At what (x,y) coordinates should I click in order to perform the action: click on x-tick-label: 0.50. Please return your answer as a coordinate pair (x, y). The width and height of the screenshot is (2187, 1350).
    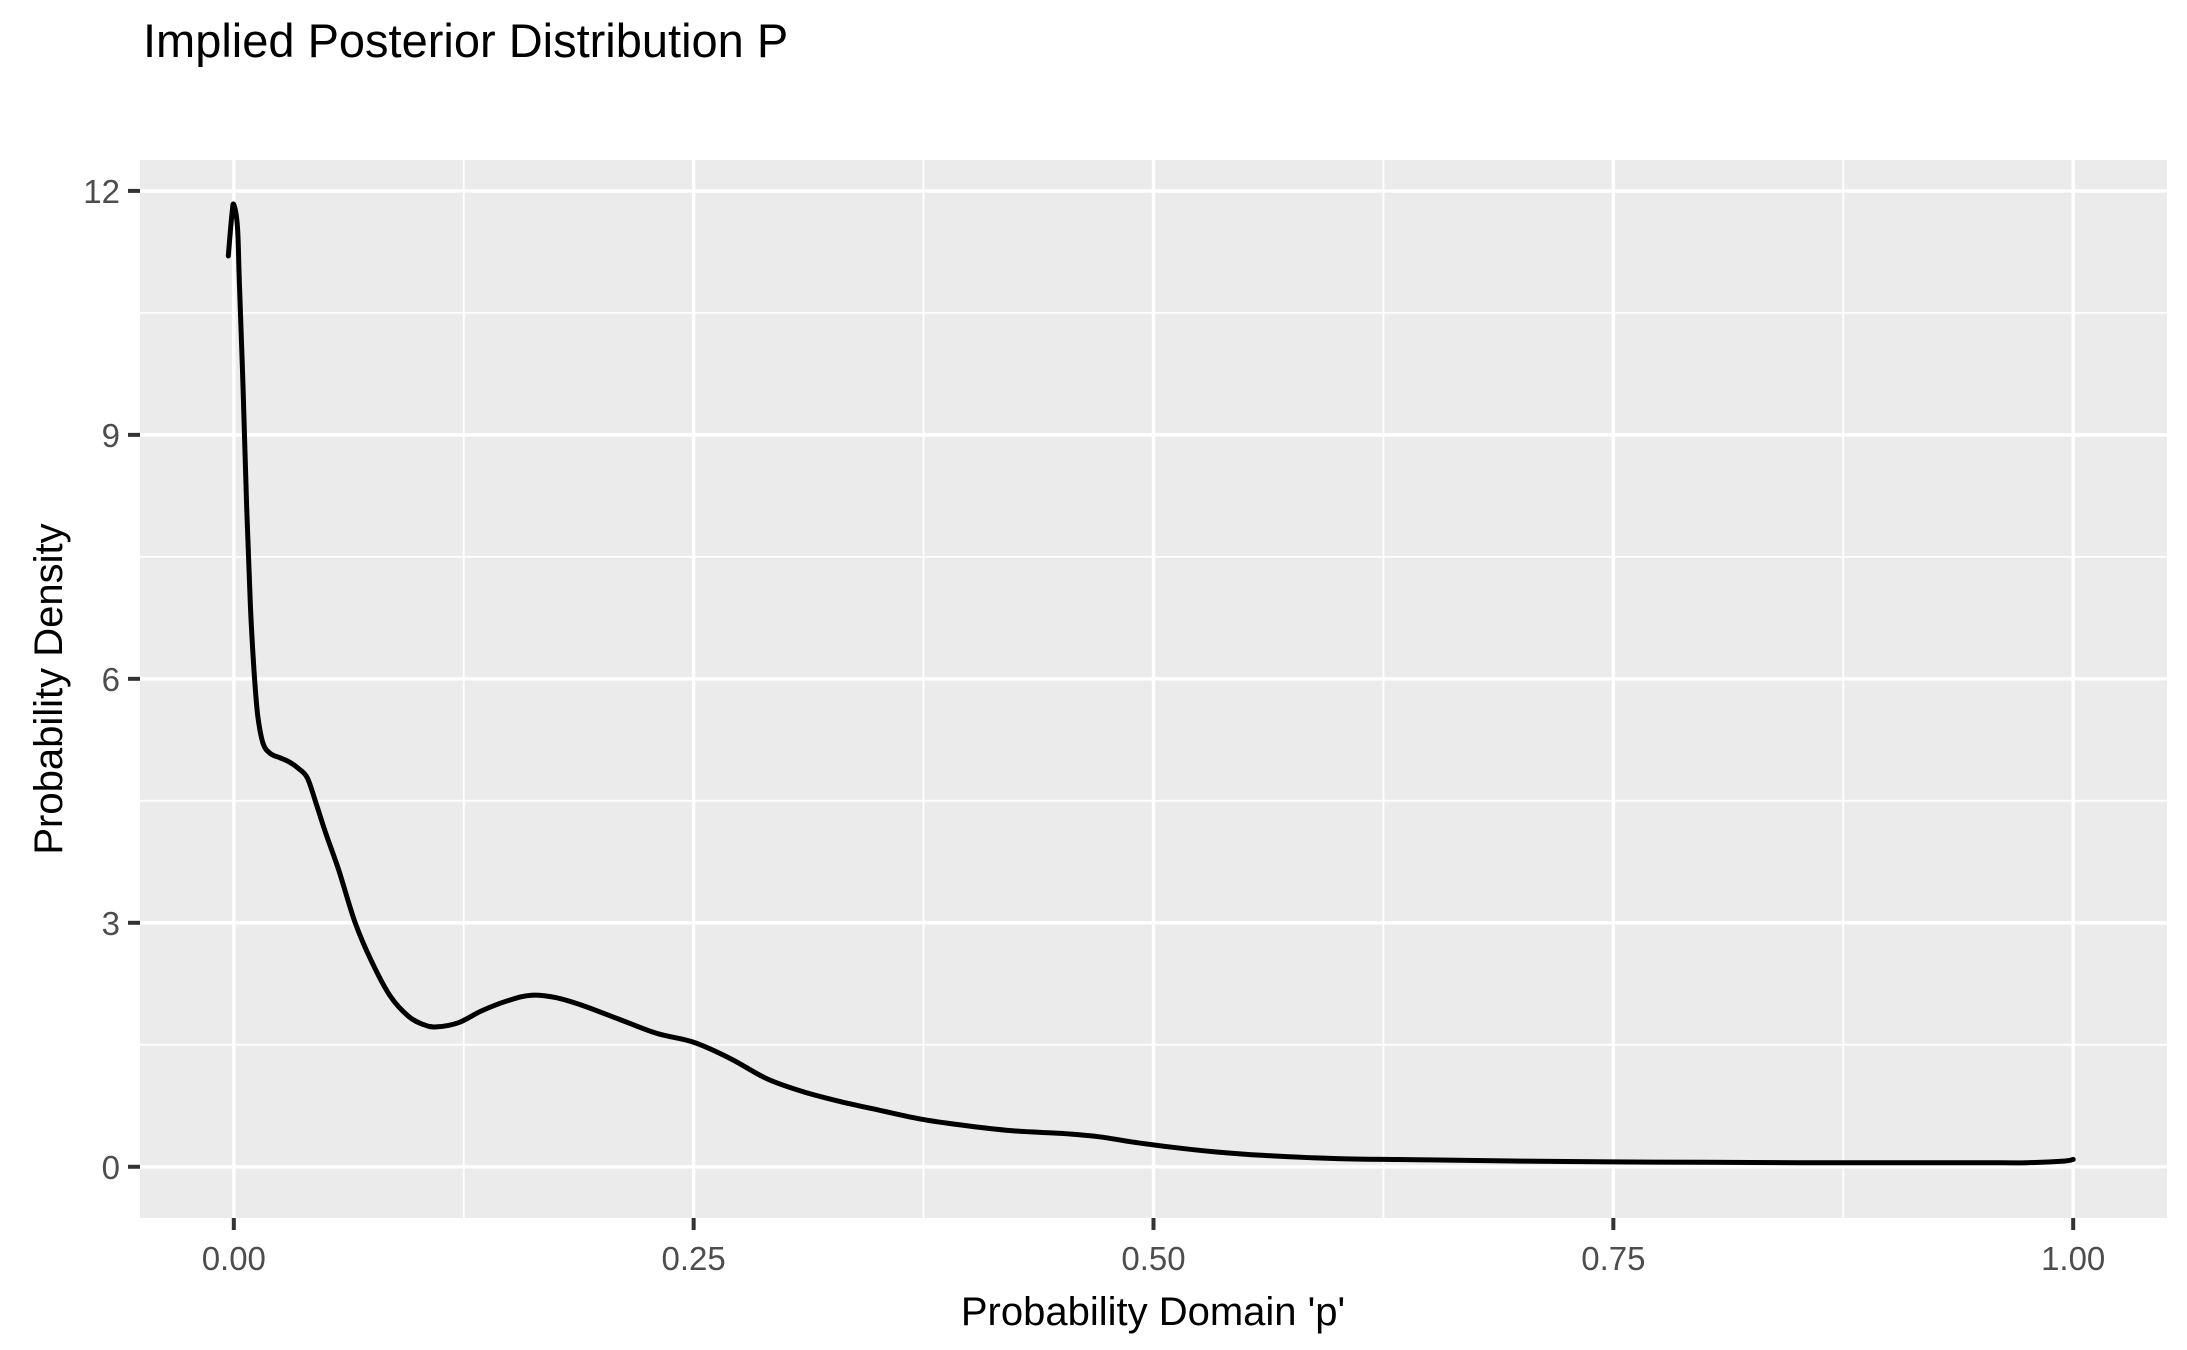
    Looking at the image, I should click on (1153, 1258).